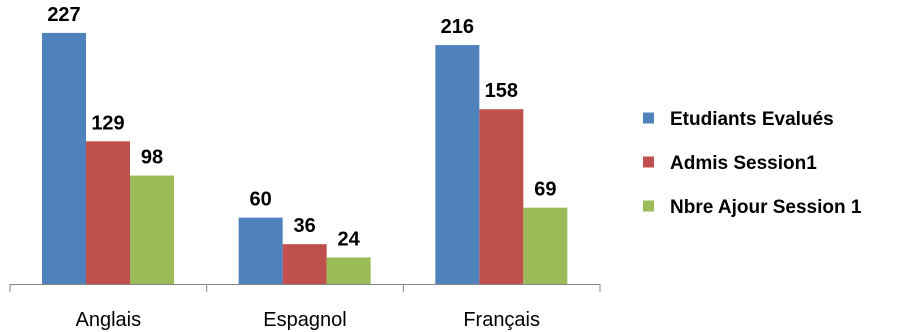  I want to click on x-tick-labels: Anglais Espagnol Français, so click(308, 320).